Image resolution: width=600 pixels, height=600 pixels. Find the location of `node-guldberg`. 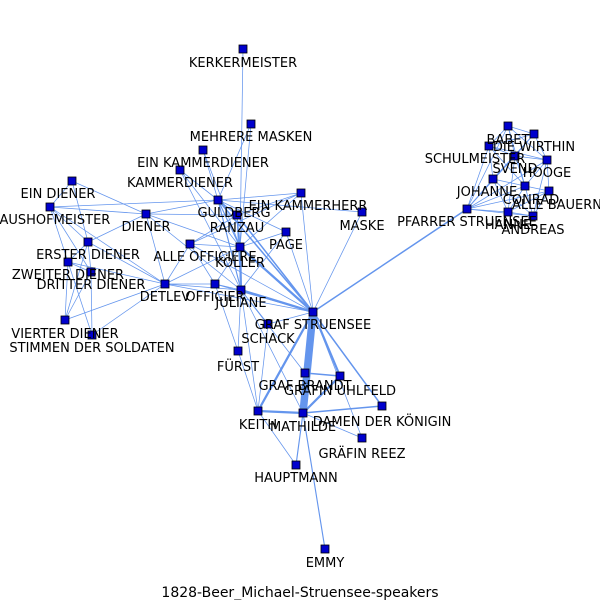

node-guldberg is located at coordinates (218, 200).